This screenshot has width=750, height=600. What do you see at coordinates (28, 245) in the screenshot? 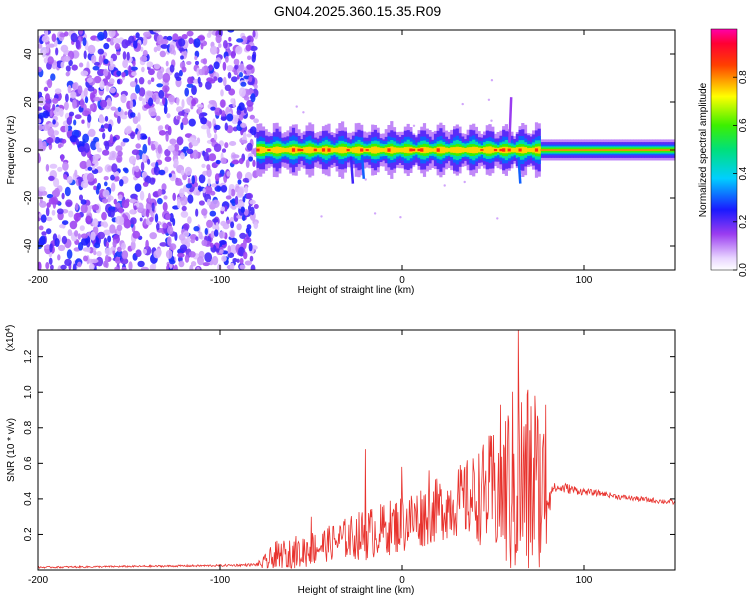
I see `y-tick-label: -40` at bounding box center [28, 245].